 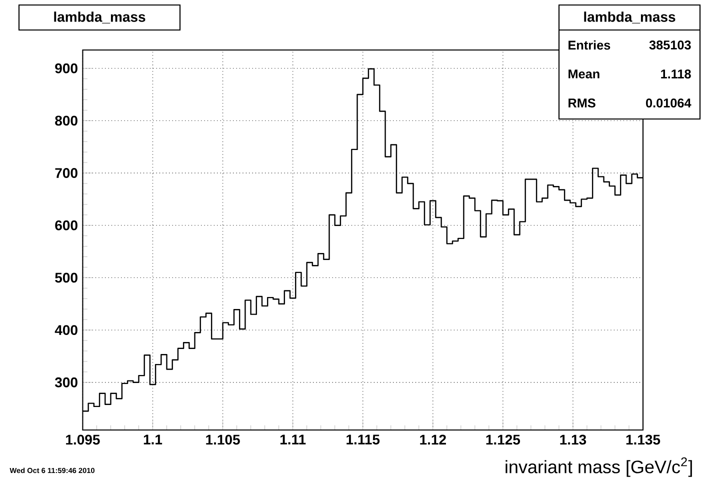 What do you see at coordinates (66, 121) in the screenshot?
I see `y-tick-label: 800` at bounding box center [66, 121].